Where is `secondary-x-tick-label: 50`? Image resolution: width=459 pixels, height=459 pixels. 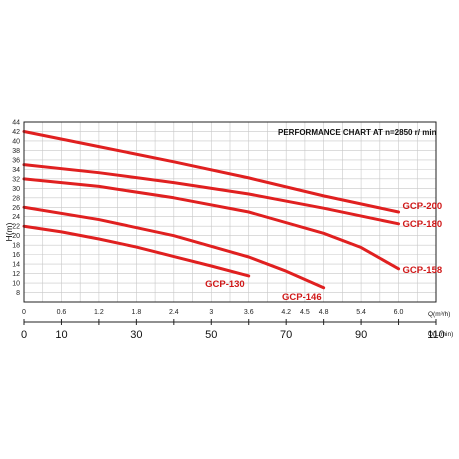
secondary-x-tick-label: 50 is located at coordinates (211, 335).